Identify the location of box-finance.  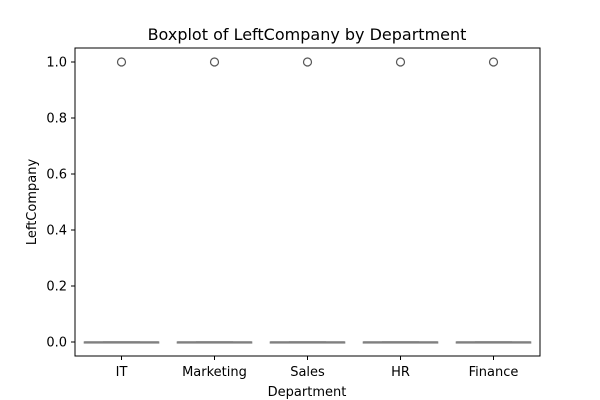
(493, 200).